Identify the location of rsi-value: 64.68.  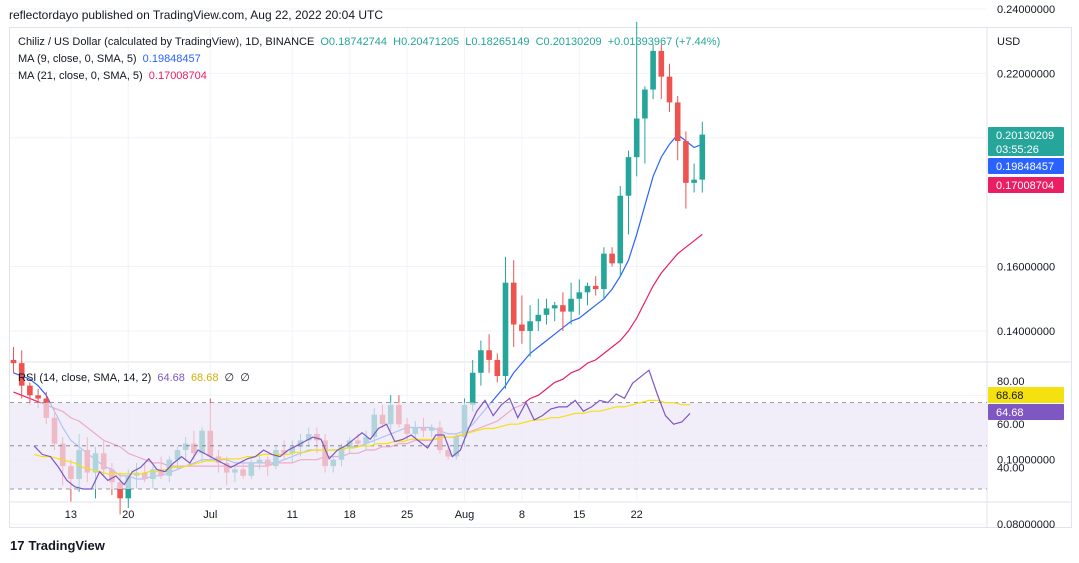
(171, 378).